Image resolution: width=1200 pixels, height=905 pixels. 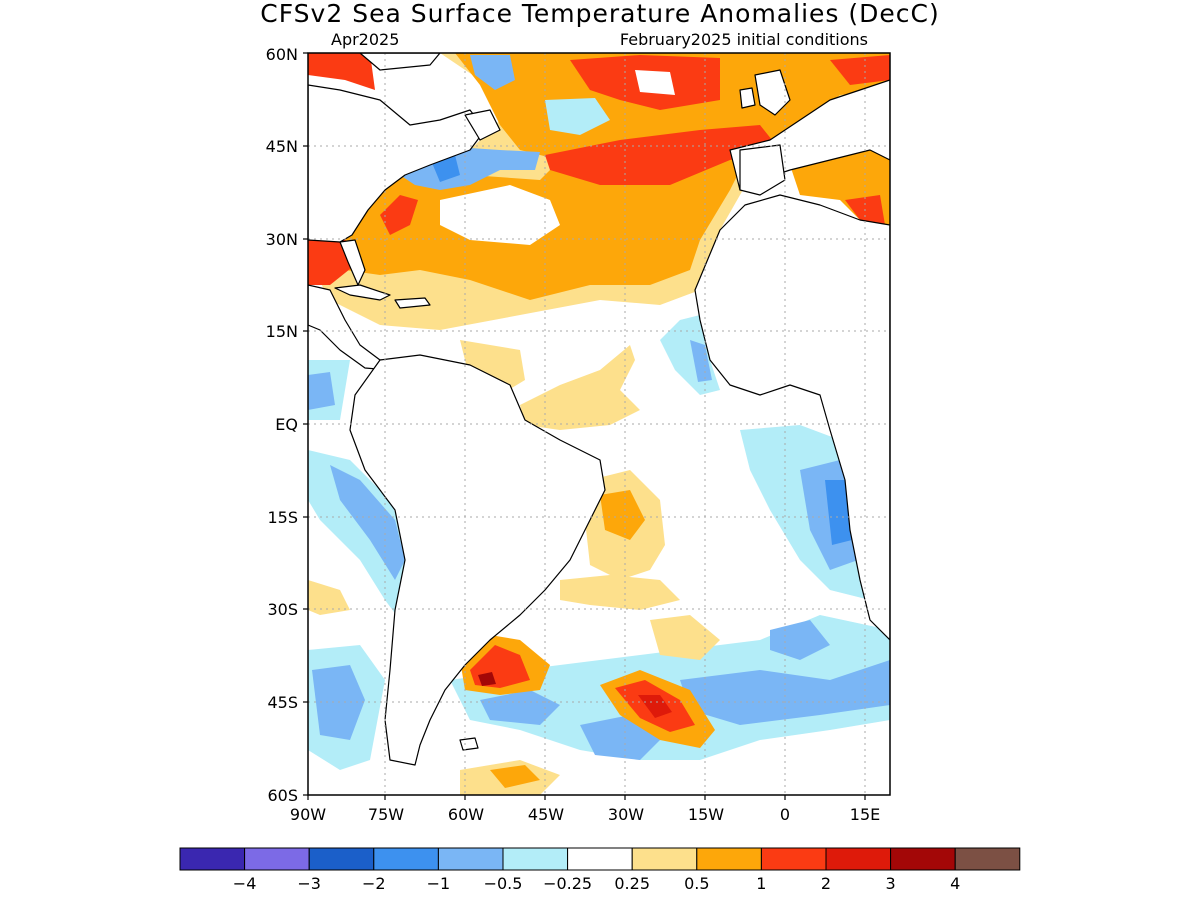 I want to click on anomaly-south-atlantic-very-strong-warm-blob, so click(x=655, y=706).